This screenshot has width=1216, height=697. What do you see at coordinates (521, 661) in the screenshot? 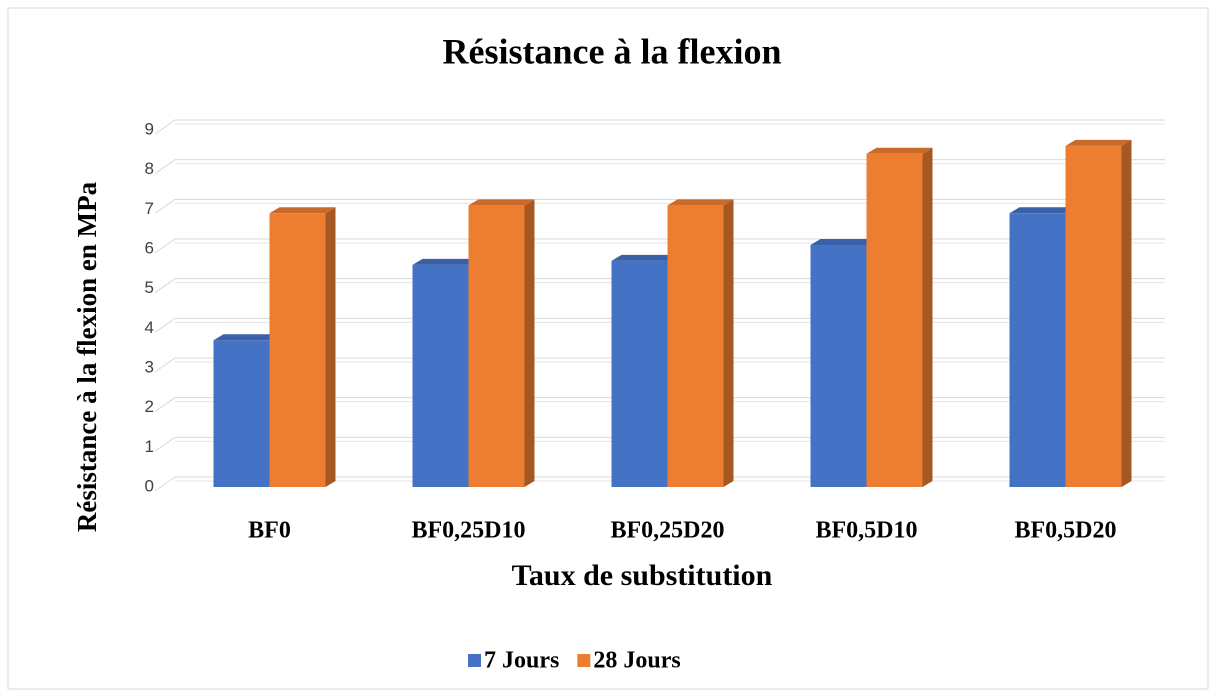
I see `legend-label: 7 Jours` at bounding box center [521, 661].